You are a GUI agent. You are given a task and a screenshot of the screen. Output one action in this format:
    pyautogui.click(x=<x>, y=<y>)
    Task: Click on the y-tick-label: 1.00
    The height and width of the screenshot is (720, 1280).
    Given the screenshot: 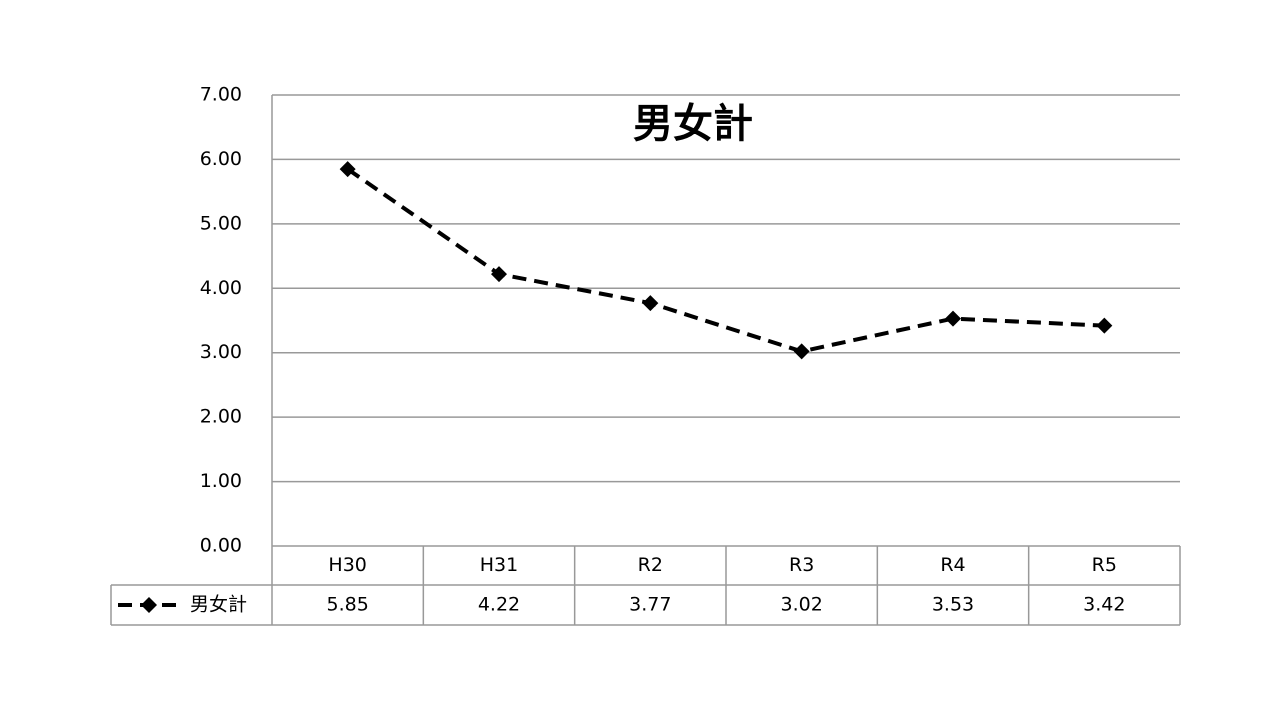 What is the action you would take?
    pyautogui.click(x=221, y=481)
    